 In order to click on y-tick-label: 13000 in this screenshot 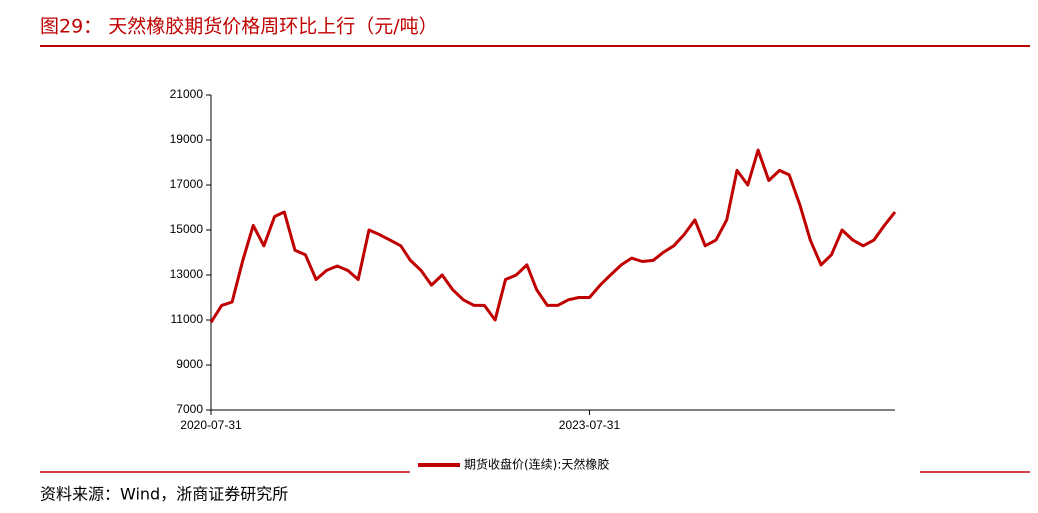, I will do `click(187, 274)`.